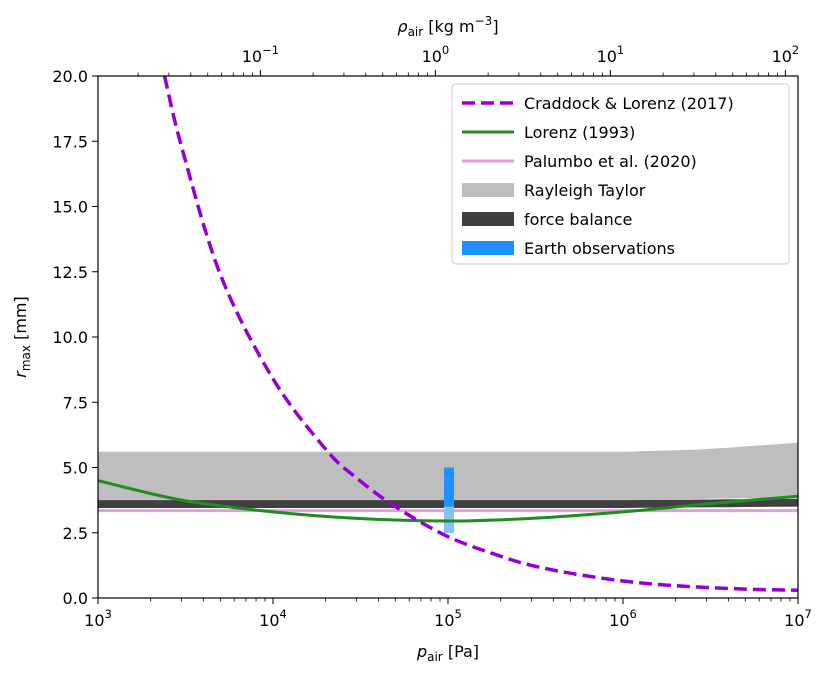  Describe the element at coordinates (633, 614) in the screenshot. I see `x-tick-exponent: 6` at that location.